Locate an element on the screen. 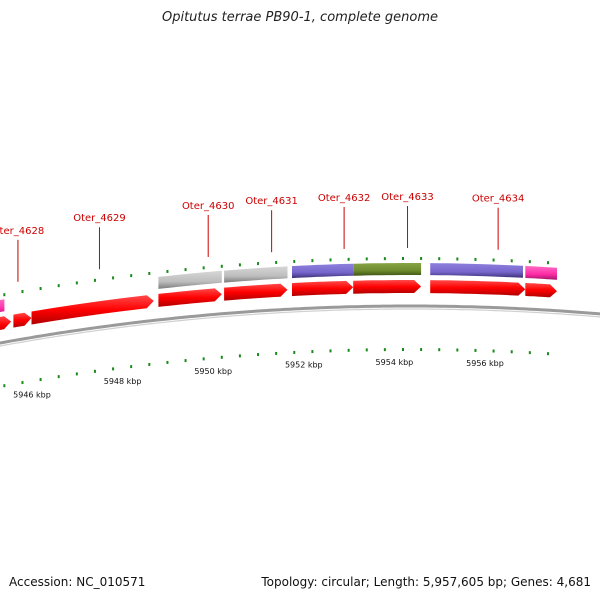 The height and width of the screenshot is (600, 600). kbp-label: 5952 kbp is located at coordinates (304, 365).